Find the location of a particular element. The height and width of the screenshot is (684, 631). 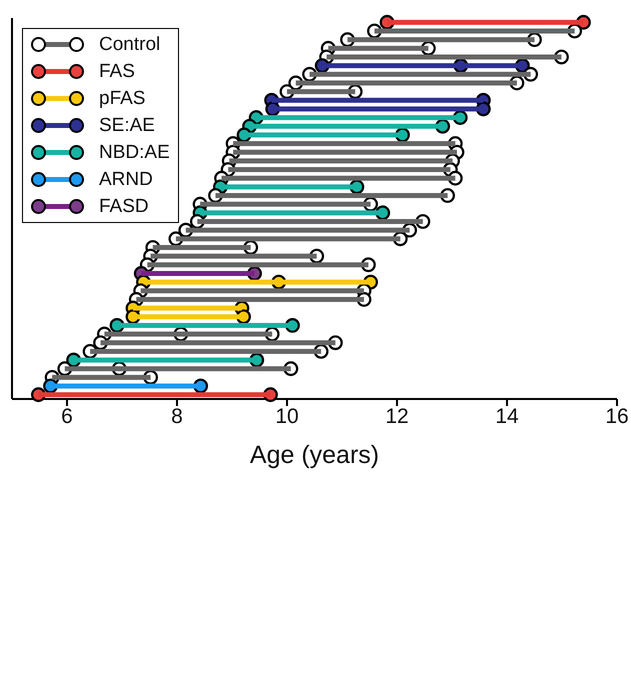

legend-label: ARND is located at coordinates (126, 179).